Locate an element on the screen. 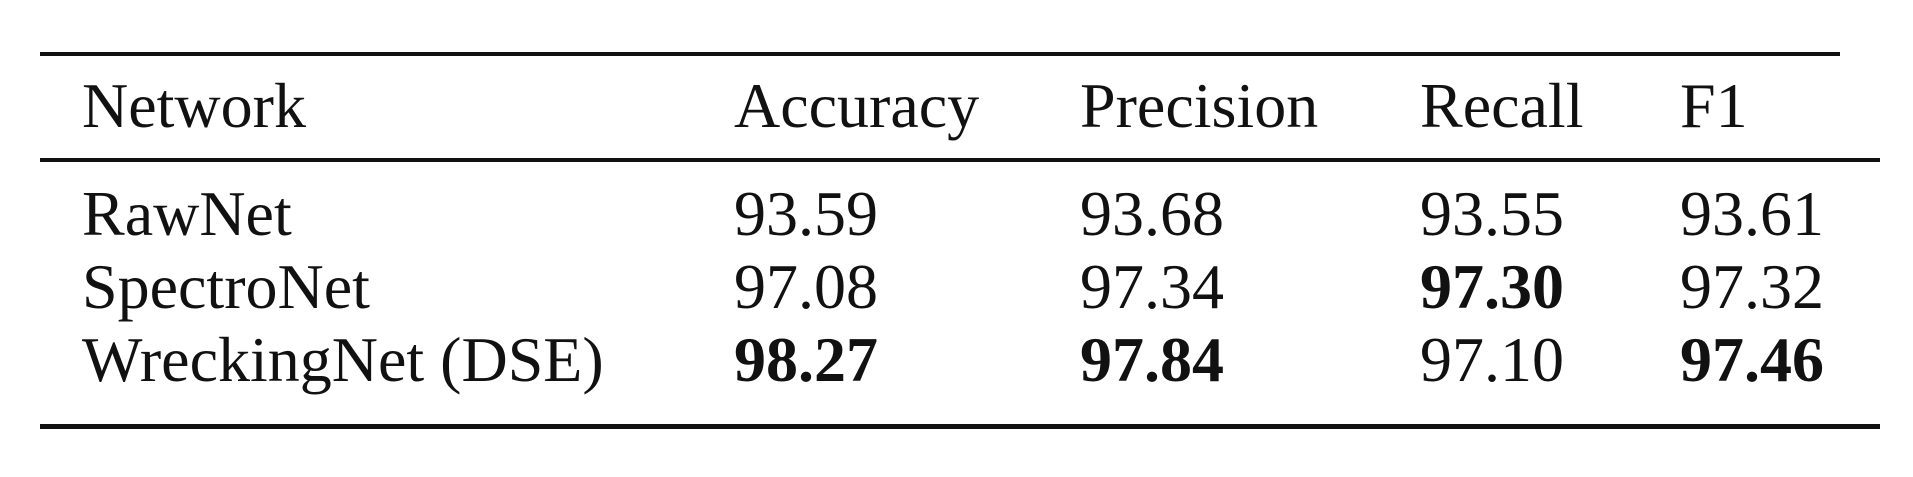 This screenshot has width=1913, height=477. row-rawnet-accuracy: 93.59 is located at coordinates (806, 213).